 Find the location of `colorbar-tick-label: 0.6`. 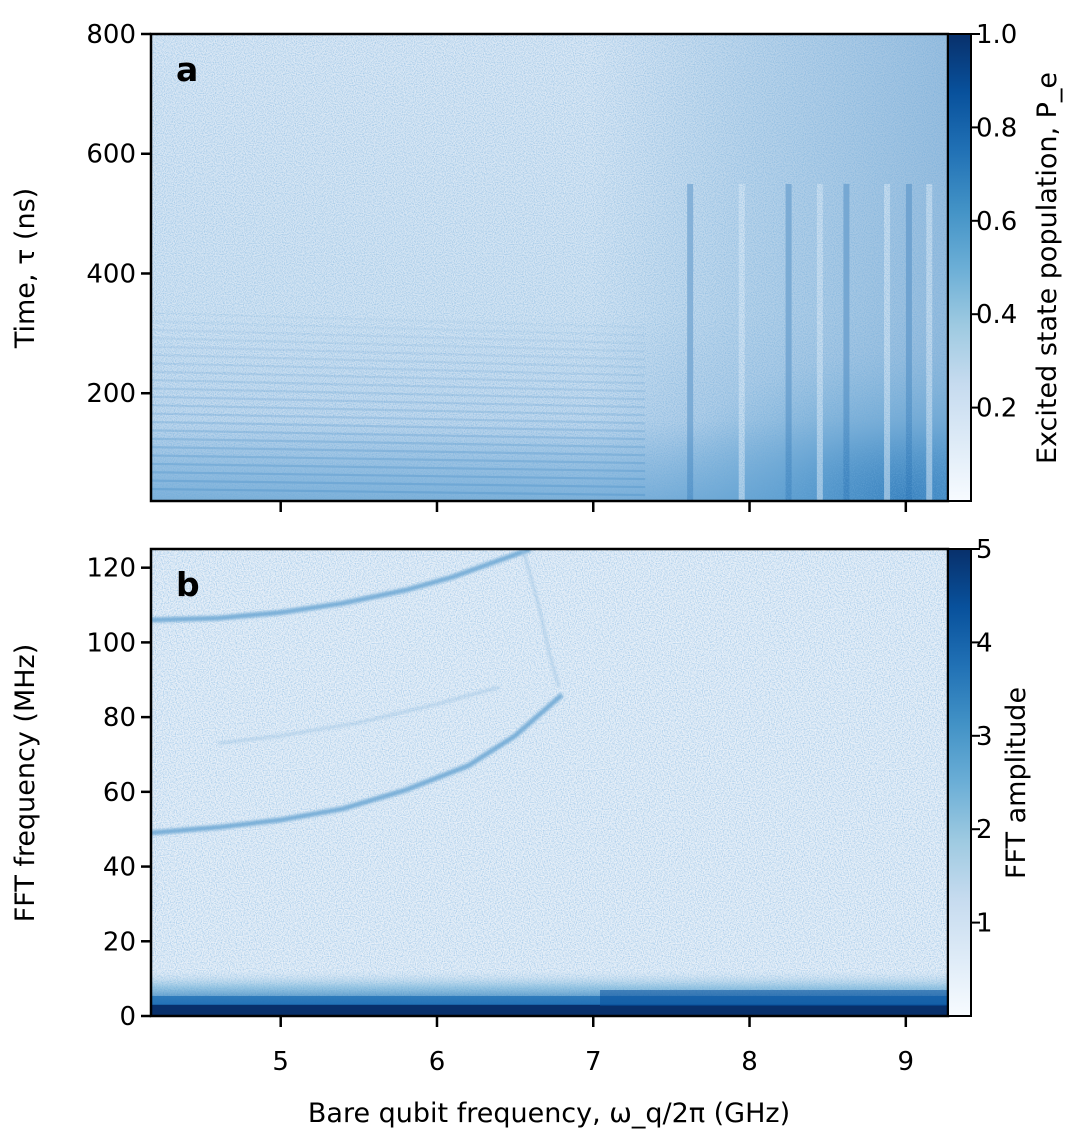

colorbar-tick-label: 0.6 is located at coordinates (996, 222).